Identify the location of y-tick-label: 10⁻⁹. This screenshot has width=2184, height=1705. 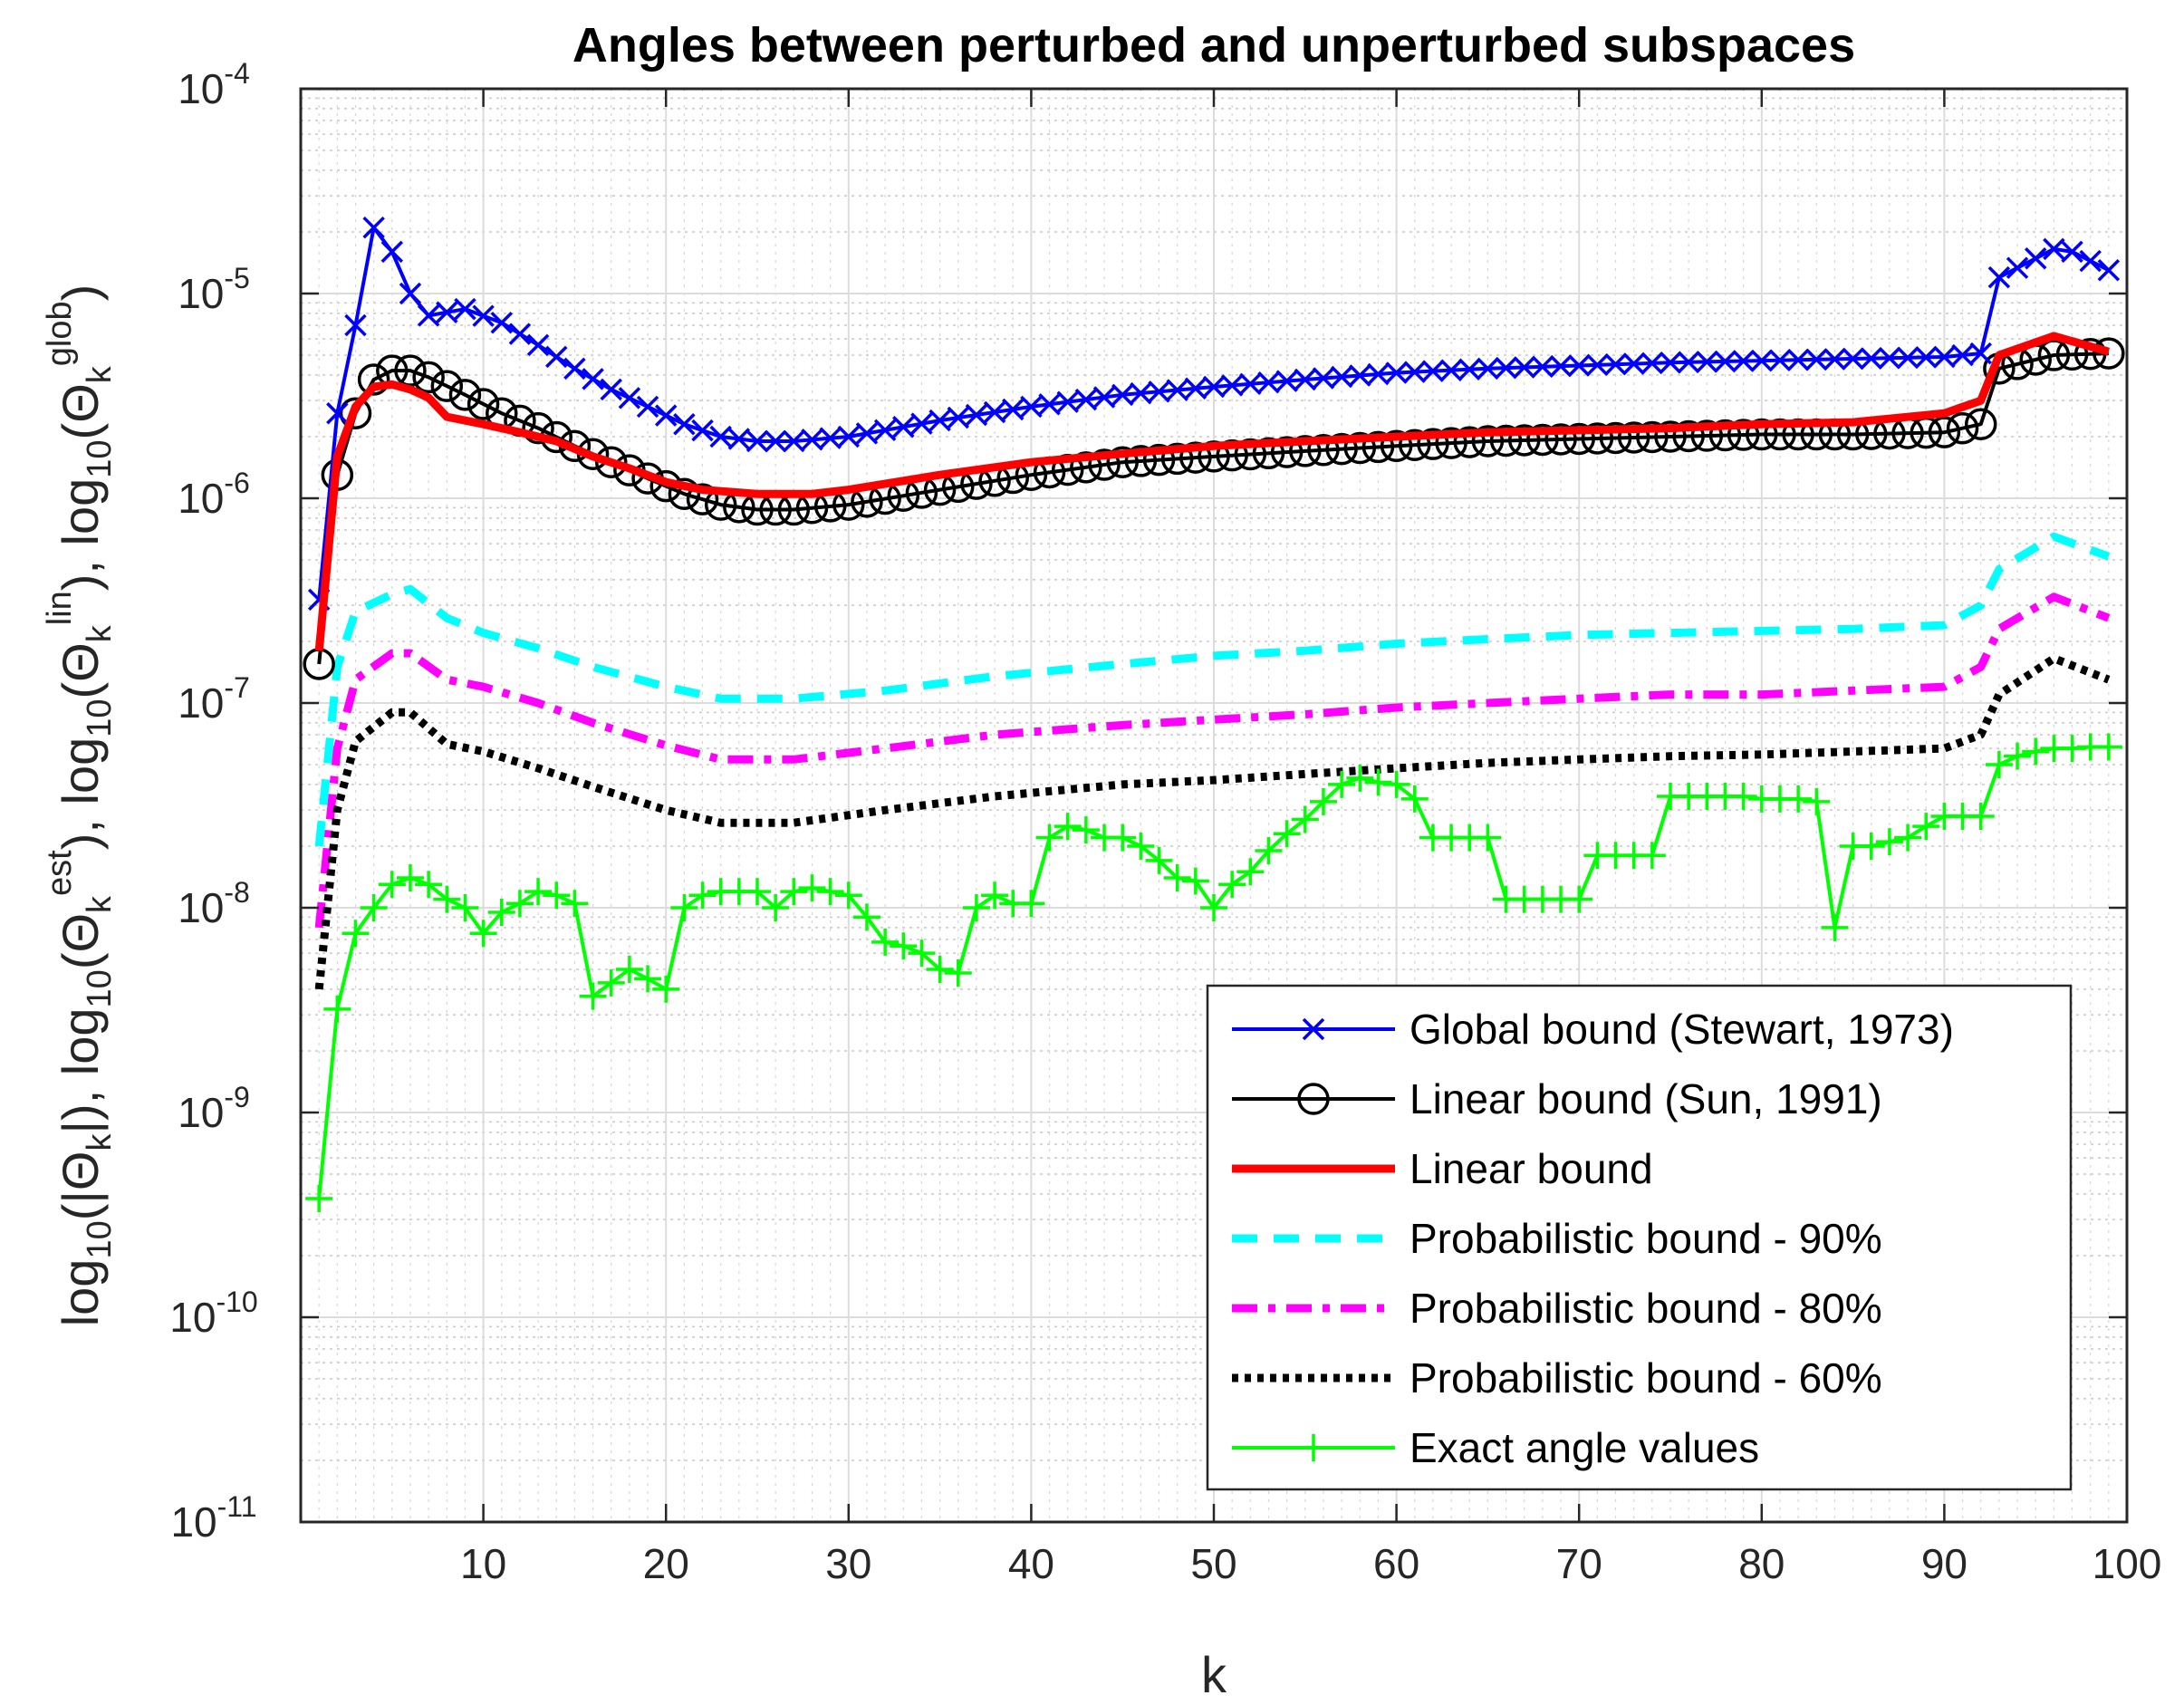
(214, 1108).